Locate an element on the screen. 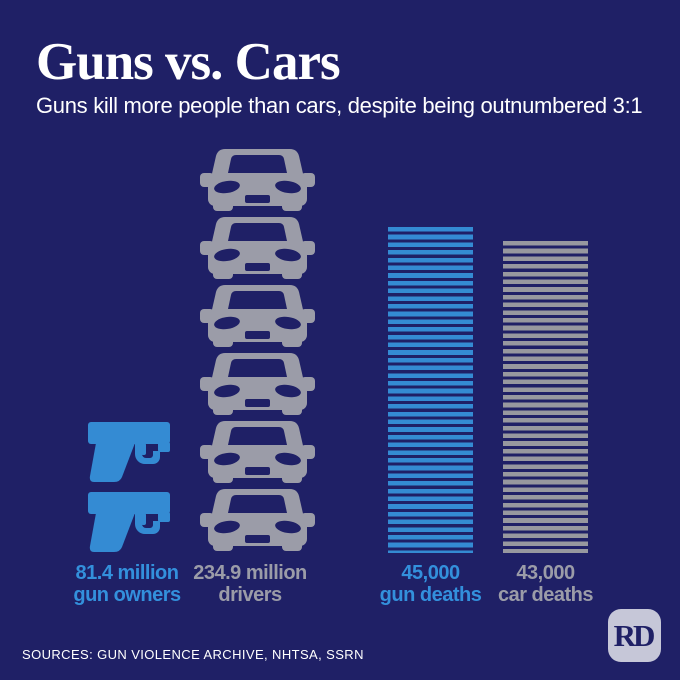  gun-deaths-label: 45,000 gun deaths is located at coordinates (430, 584).